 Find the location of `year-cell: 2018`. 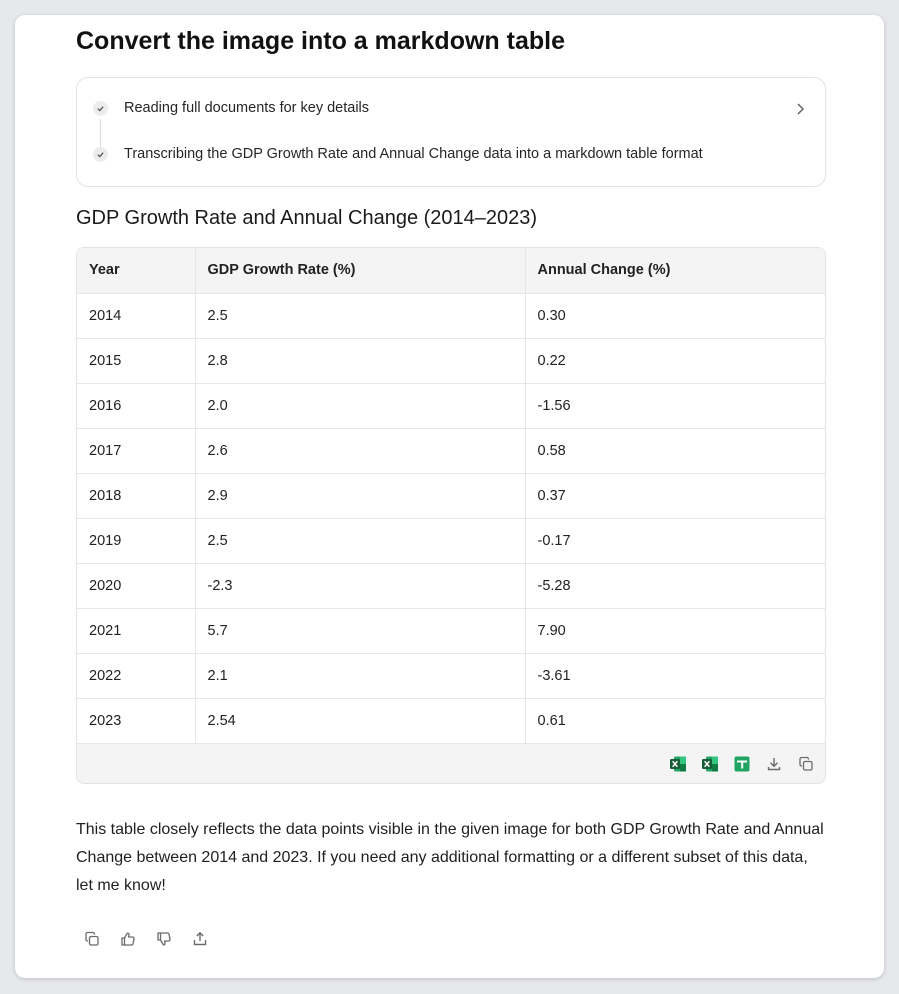

year-cell: 2018 is located at coordinates (136, 496).